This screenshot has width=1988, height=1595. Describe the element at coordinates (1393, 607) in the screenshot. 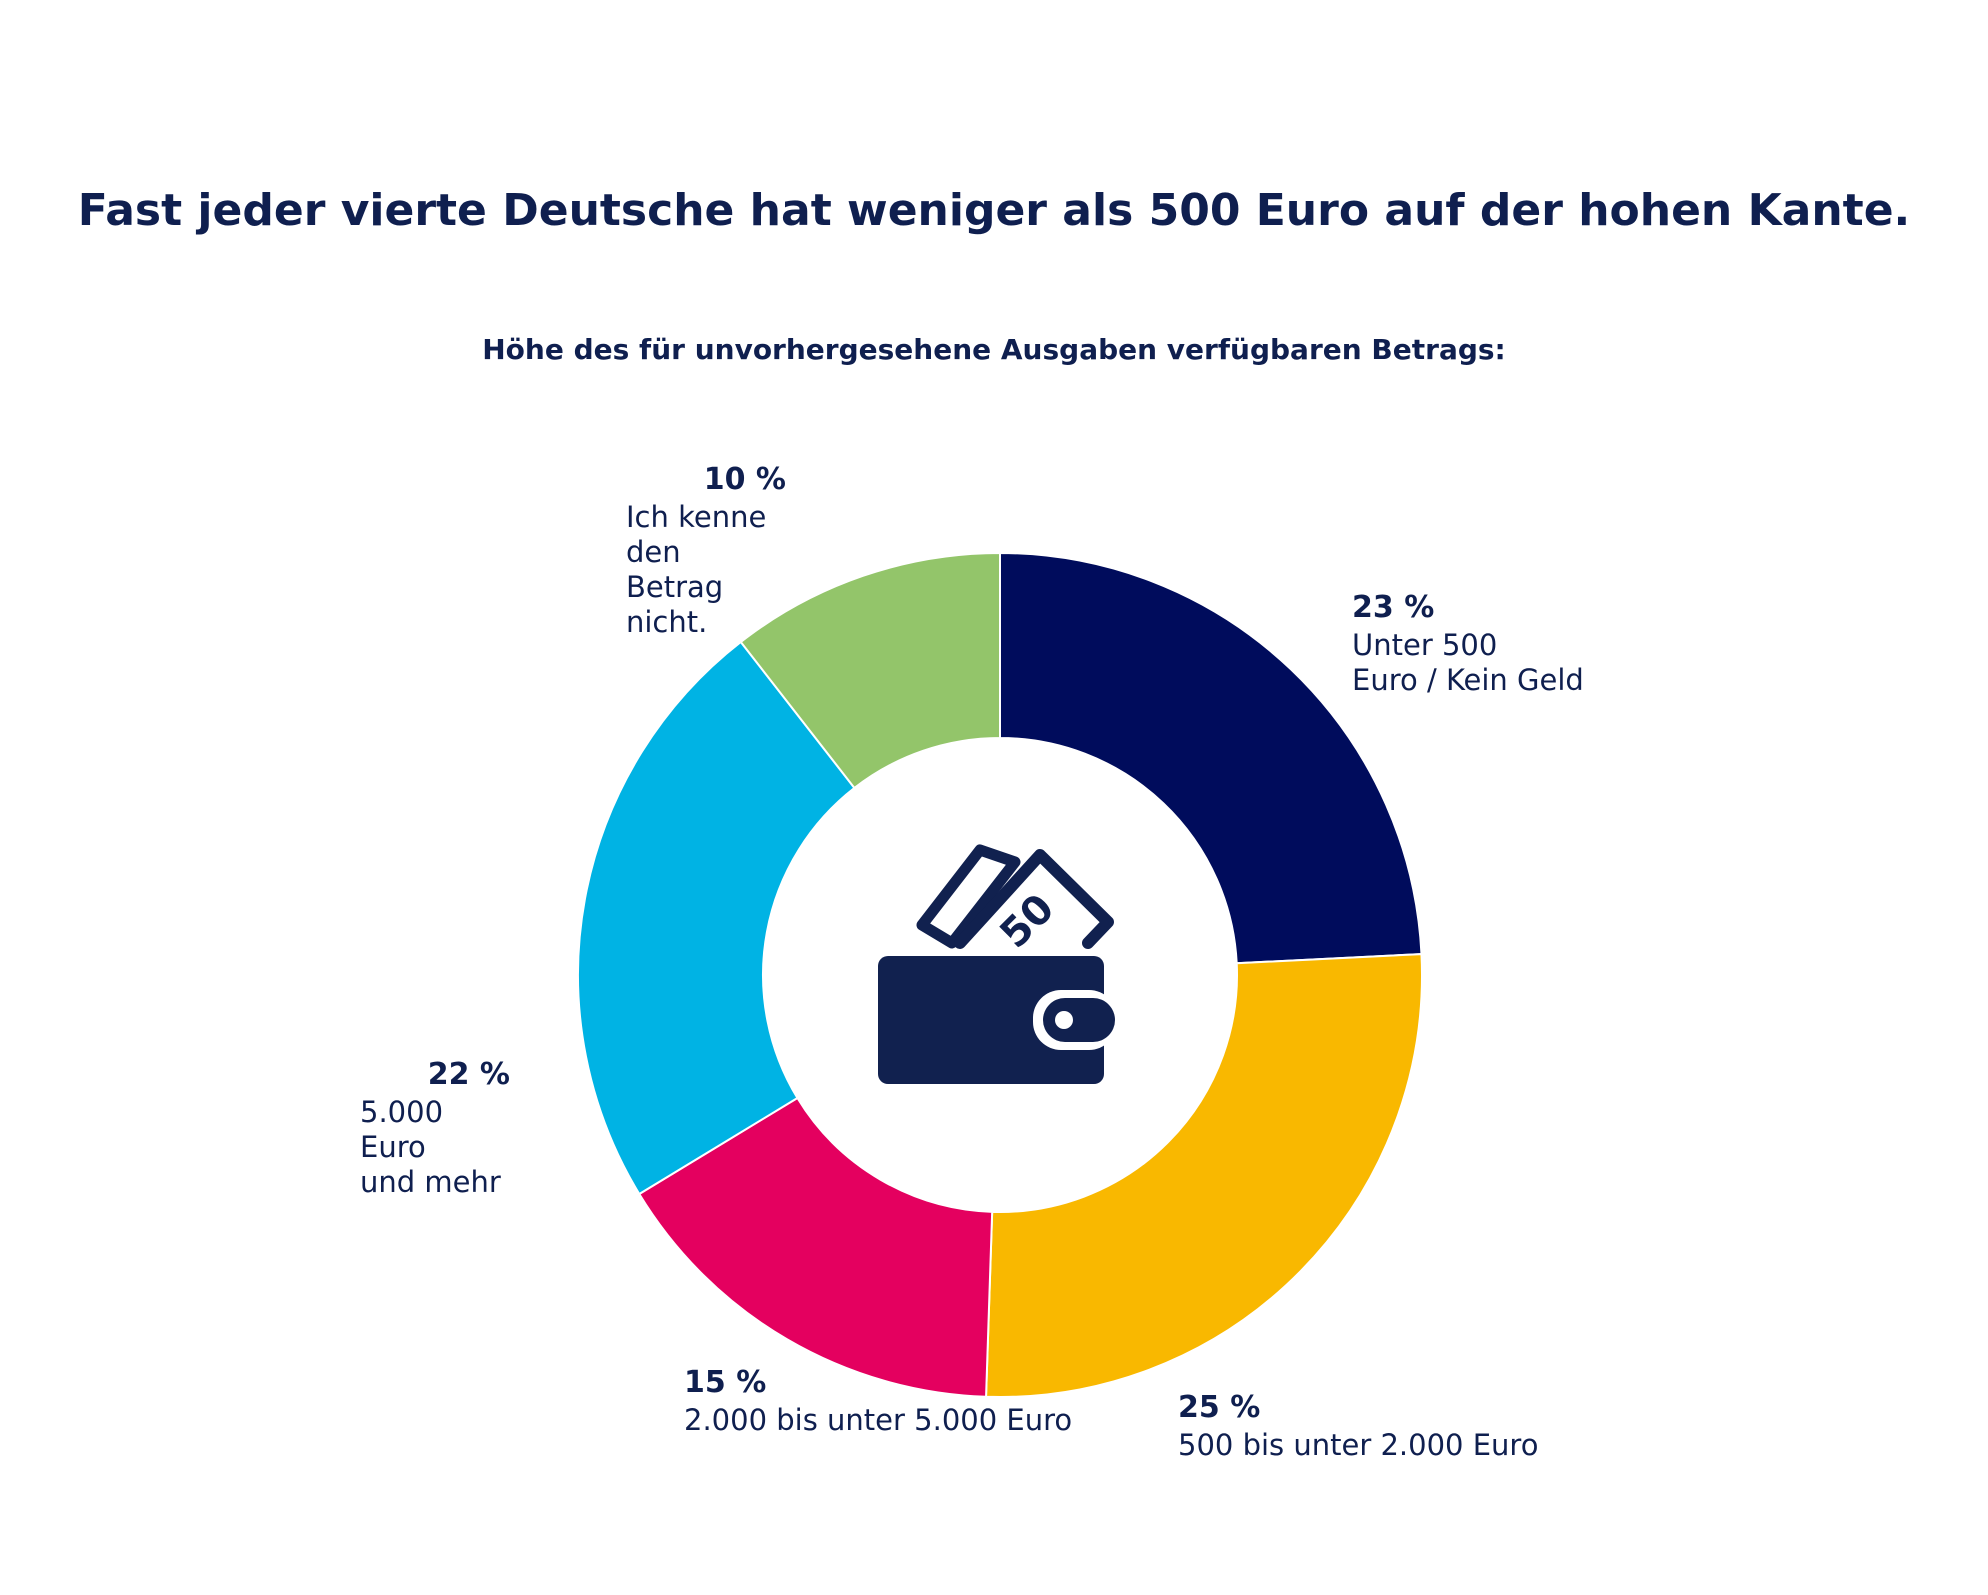

I see `slice-percent: 23 %` at that location.